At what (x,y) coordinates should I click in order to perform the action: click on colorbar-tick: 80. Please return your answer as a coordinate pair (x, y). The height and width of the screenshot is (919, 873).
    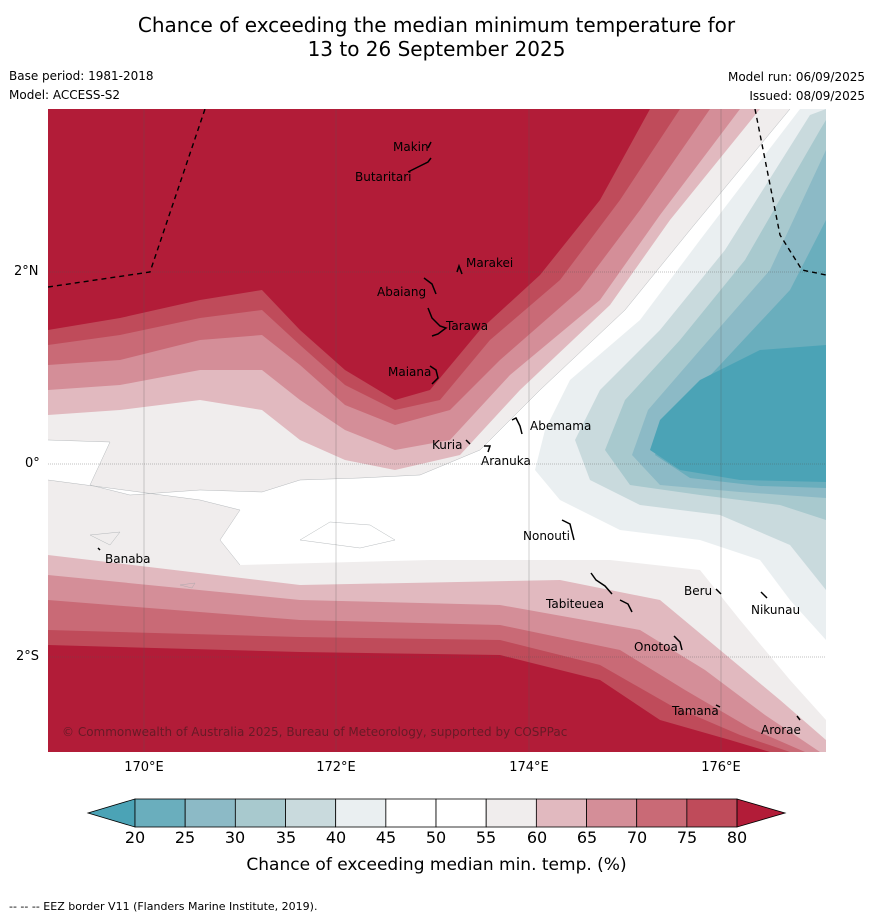
    Looking at the image, I should click on (737, 837).